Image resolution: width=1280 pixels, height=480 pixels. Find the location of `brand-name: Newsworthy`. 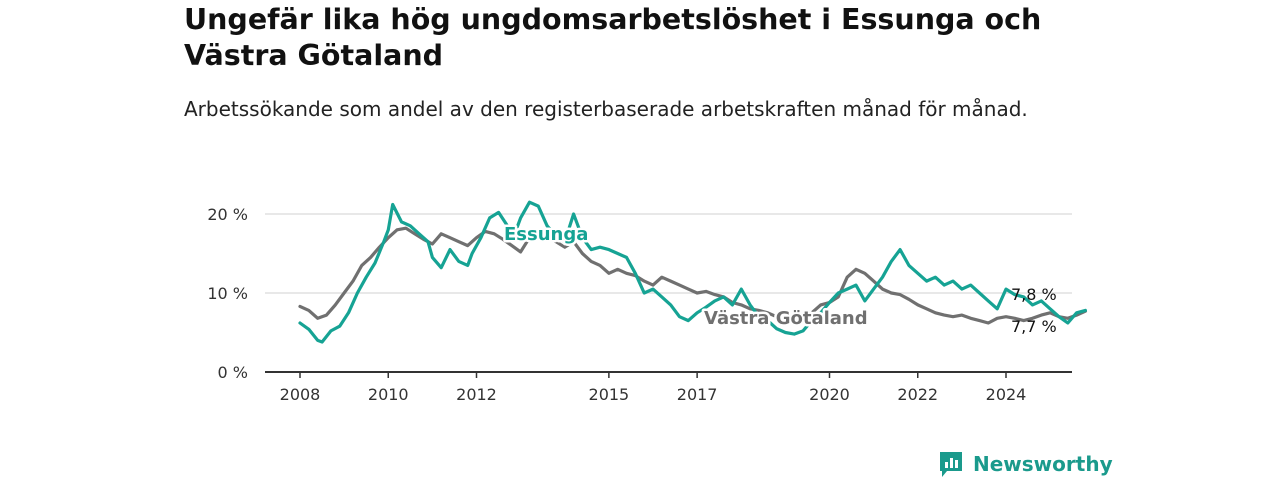

brand-name: Newsworthy is located at coordinates (1043, 464).